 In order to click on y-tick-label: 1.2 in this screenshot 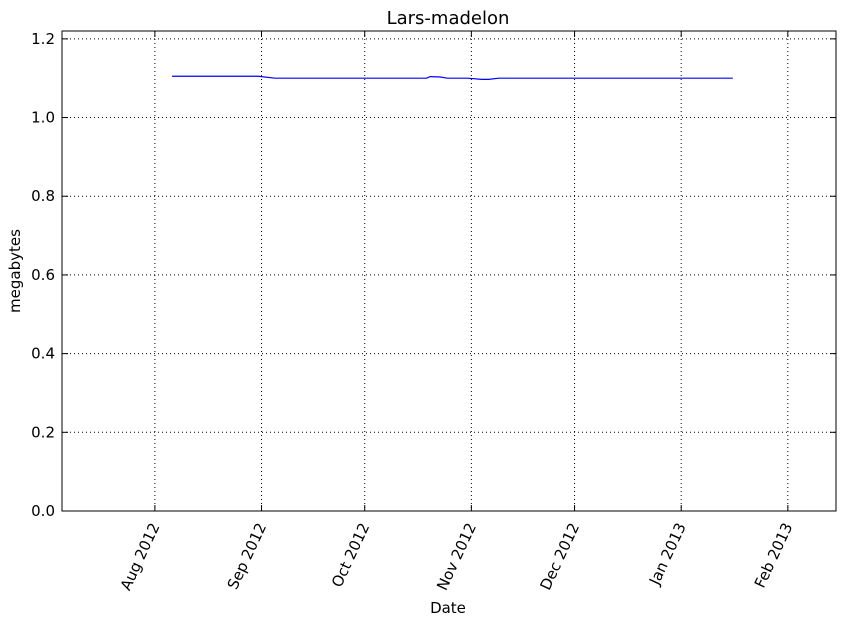, I will do `click(43, 39)`.